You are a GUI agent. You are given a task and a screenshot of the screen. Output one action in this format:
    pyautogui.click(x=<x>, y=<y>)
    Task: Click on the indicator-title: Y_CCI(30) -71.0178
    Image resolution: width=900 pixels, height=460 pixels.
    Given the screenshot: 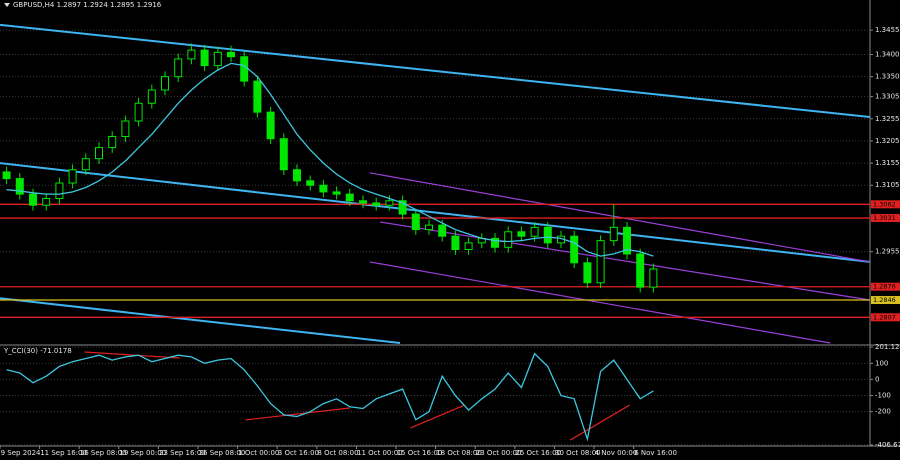 What is the action you would take?
    pyautogui.click(x=37, y=351)
    